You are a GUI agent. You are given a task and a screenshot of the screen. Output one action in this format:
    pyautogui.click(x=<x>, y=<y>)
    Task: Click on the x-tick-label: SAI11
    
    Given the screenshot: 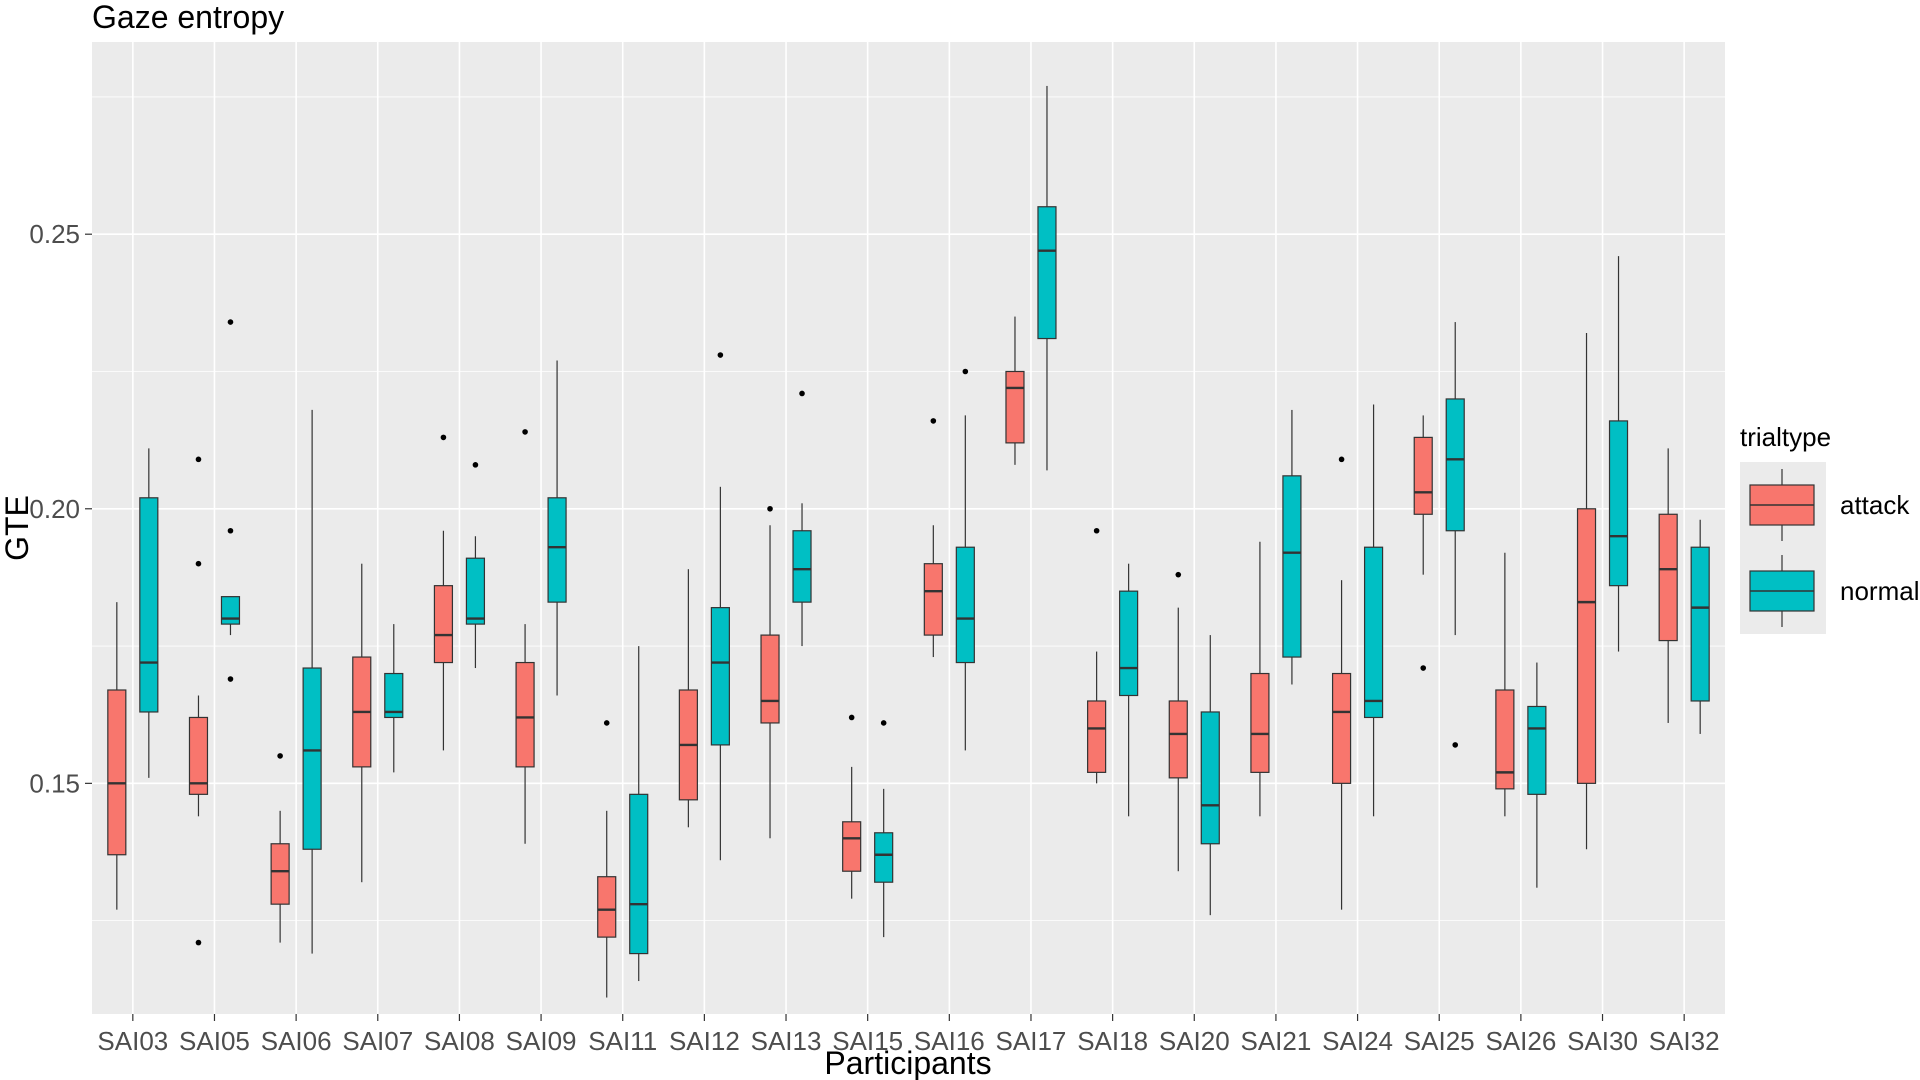 What is the action you would take?
    pyautogui.click(x=622, y=1041)
    